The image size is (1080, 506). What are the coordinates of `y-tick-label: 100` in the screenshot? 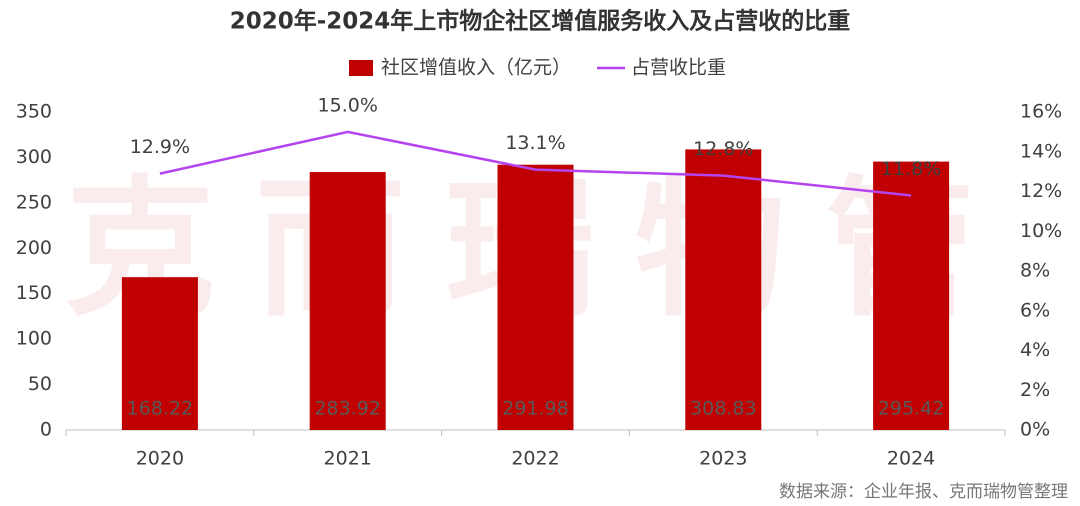 It's located at (34, 339).